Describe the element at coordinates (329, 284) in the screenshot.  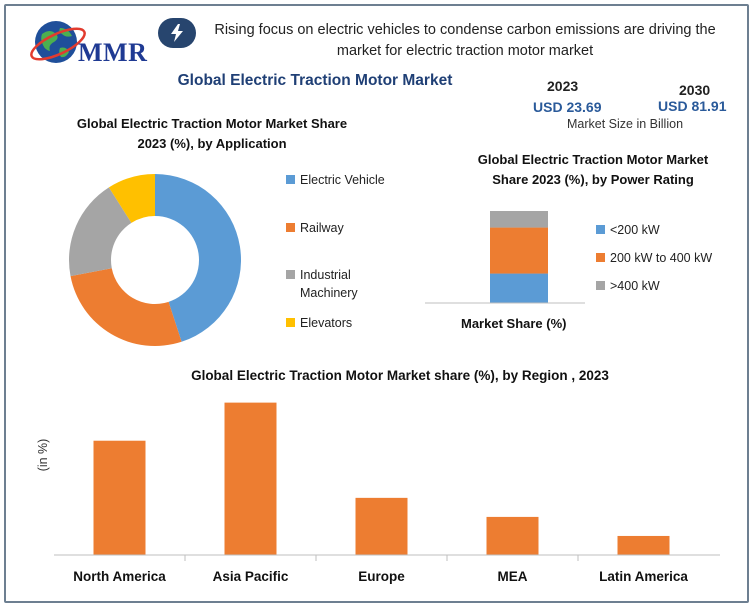
I see `legend-label: Industrial Machinery` at that location.